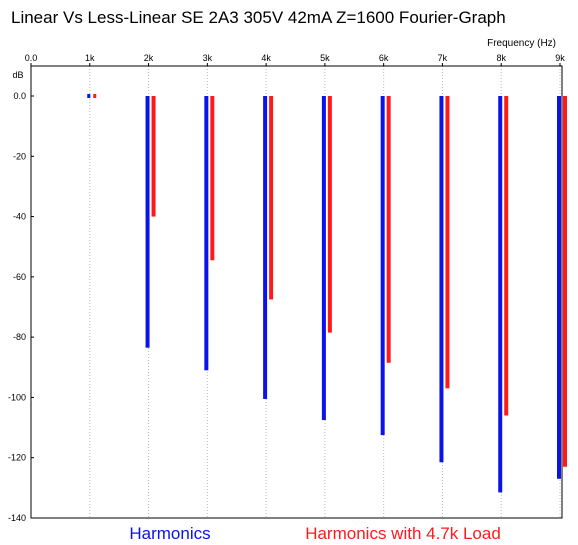  I want to click on x-tick-label: 1k, so click(90, 58).